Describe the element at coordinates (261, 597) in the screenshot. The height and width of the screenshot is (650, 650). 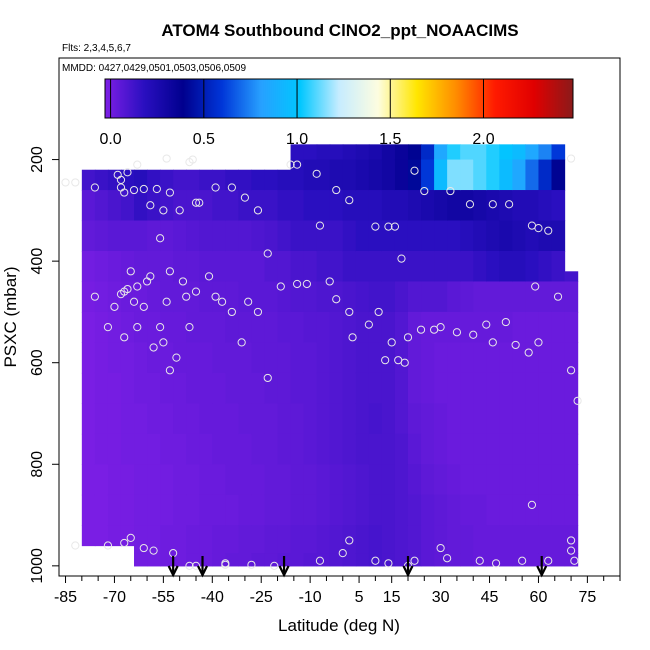
I see `x-tick-label: -25` at that location.